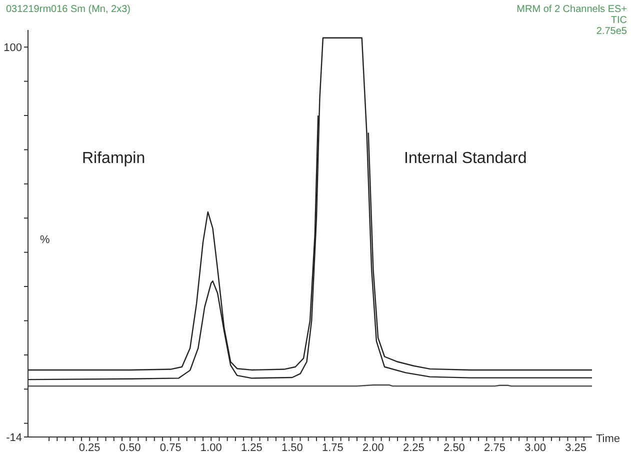 The height and width of the screenshot is (456, 631). Describe the element at coordinates (251, 448) in the screenshot. I see `x-tick-label: 1.25` at that location.